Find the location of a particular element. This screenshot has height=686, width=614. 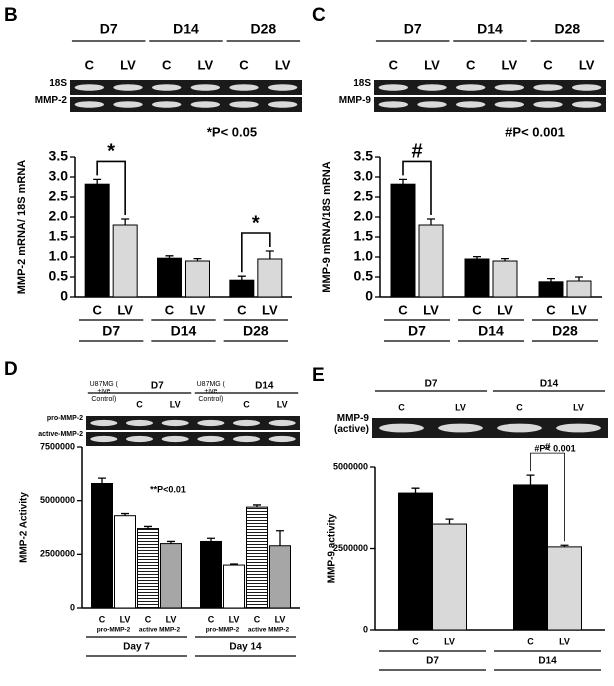

y-tick-label: 2.5 is located at coordinates (364, 196).